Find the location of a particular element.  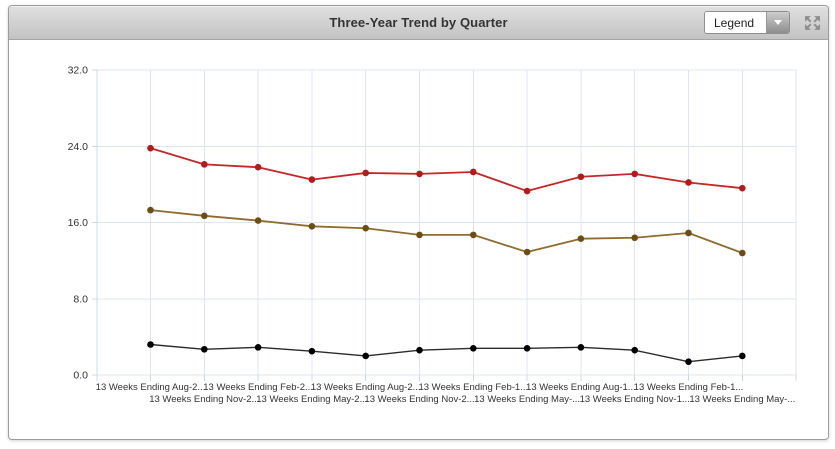

black-series-line is located at coordinates (446, 353).